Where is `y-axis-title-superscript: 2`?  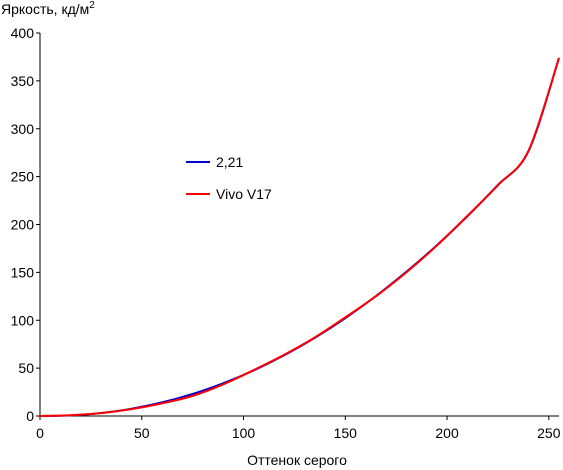
y-axis-title-superscript: 2 is located at coordinates (92, 5).